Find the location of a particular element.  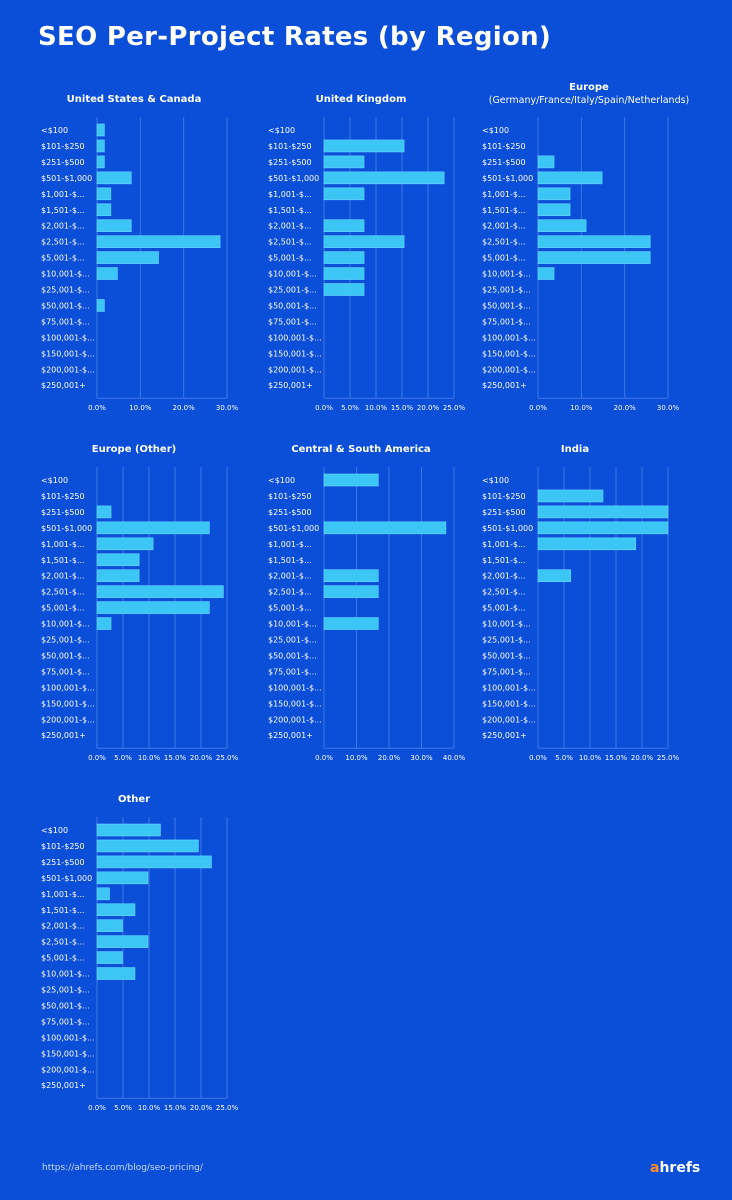

chart-title: Other is located at coordinates (134, 799).